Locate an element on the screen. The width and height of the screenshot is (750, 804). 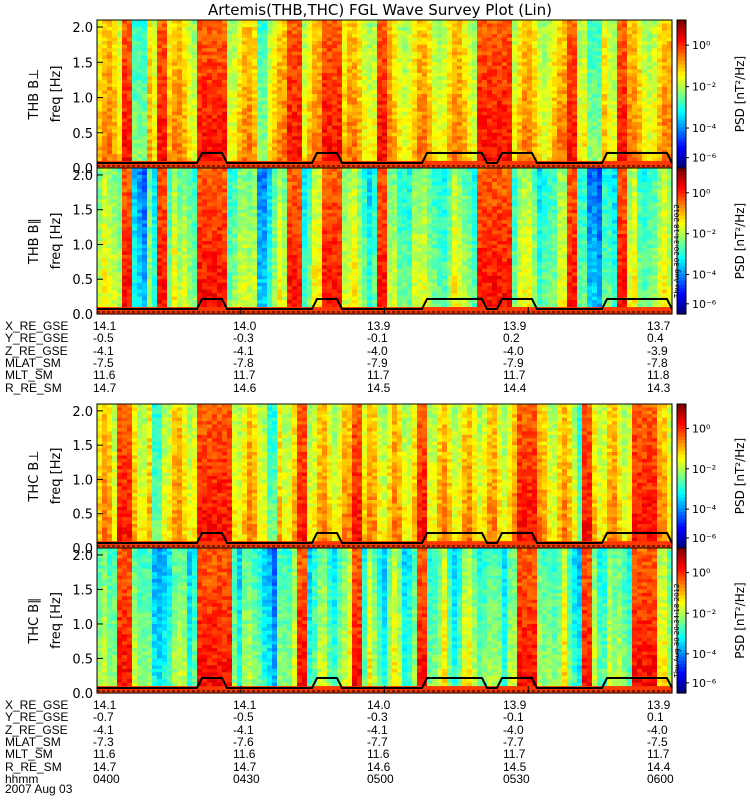
ephemeris-value: -3.9 is located at coordinates (657, 351).